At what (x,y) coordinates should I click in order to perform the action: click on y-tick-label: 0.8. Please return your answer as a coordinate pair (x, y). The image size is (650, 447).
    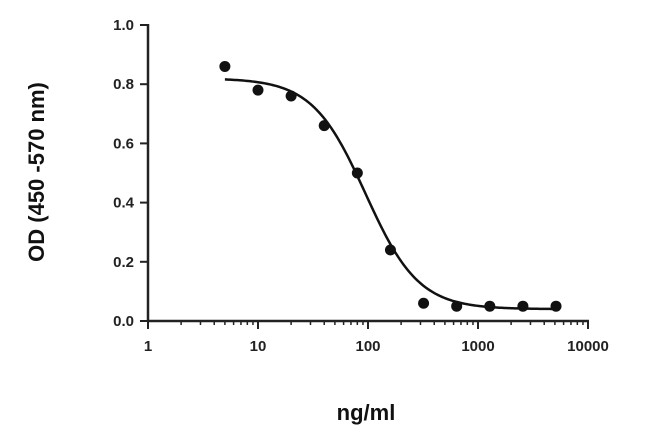
    Looking at the image, I should click on (123, 84).